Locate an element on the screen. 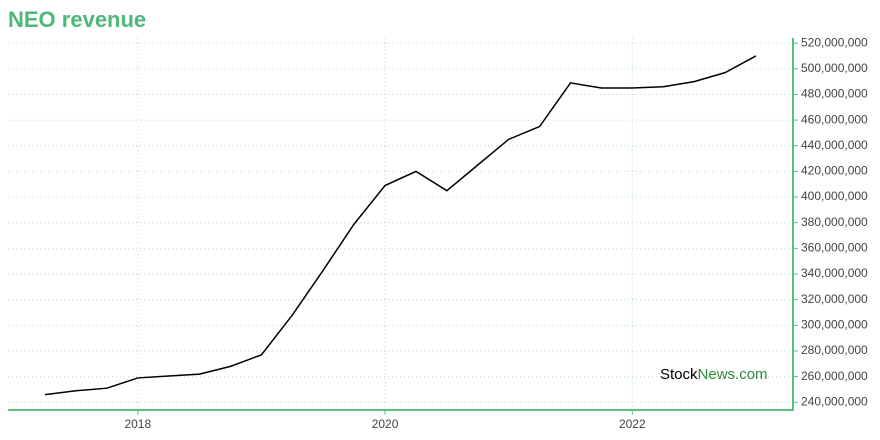 The width and height of the screenshot is (880, 440). x-tick-label: 2020 is located at coordinates (385, 424).